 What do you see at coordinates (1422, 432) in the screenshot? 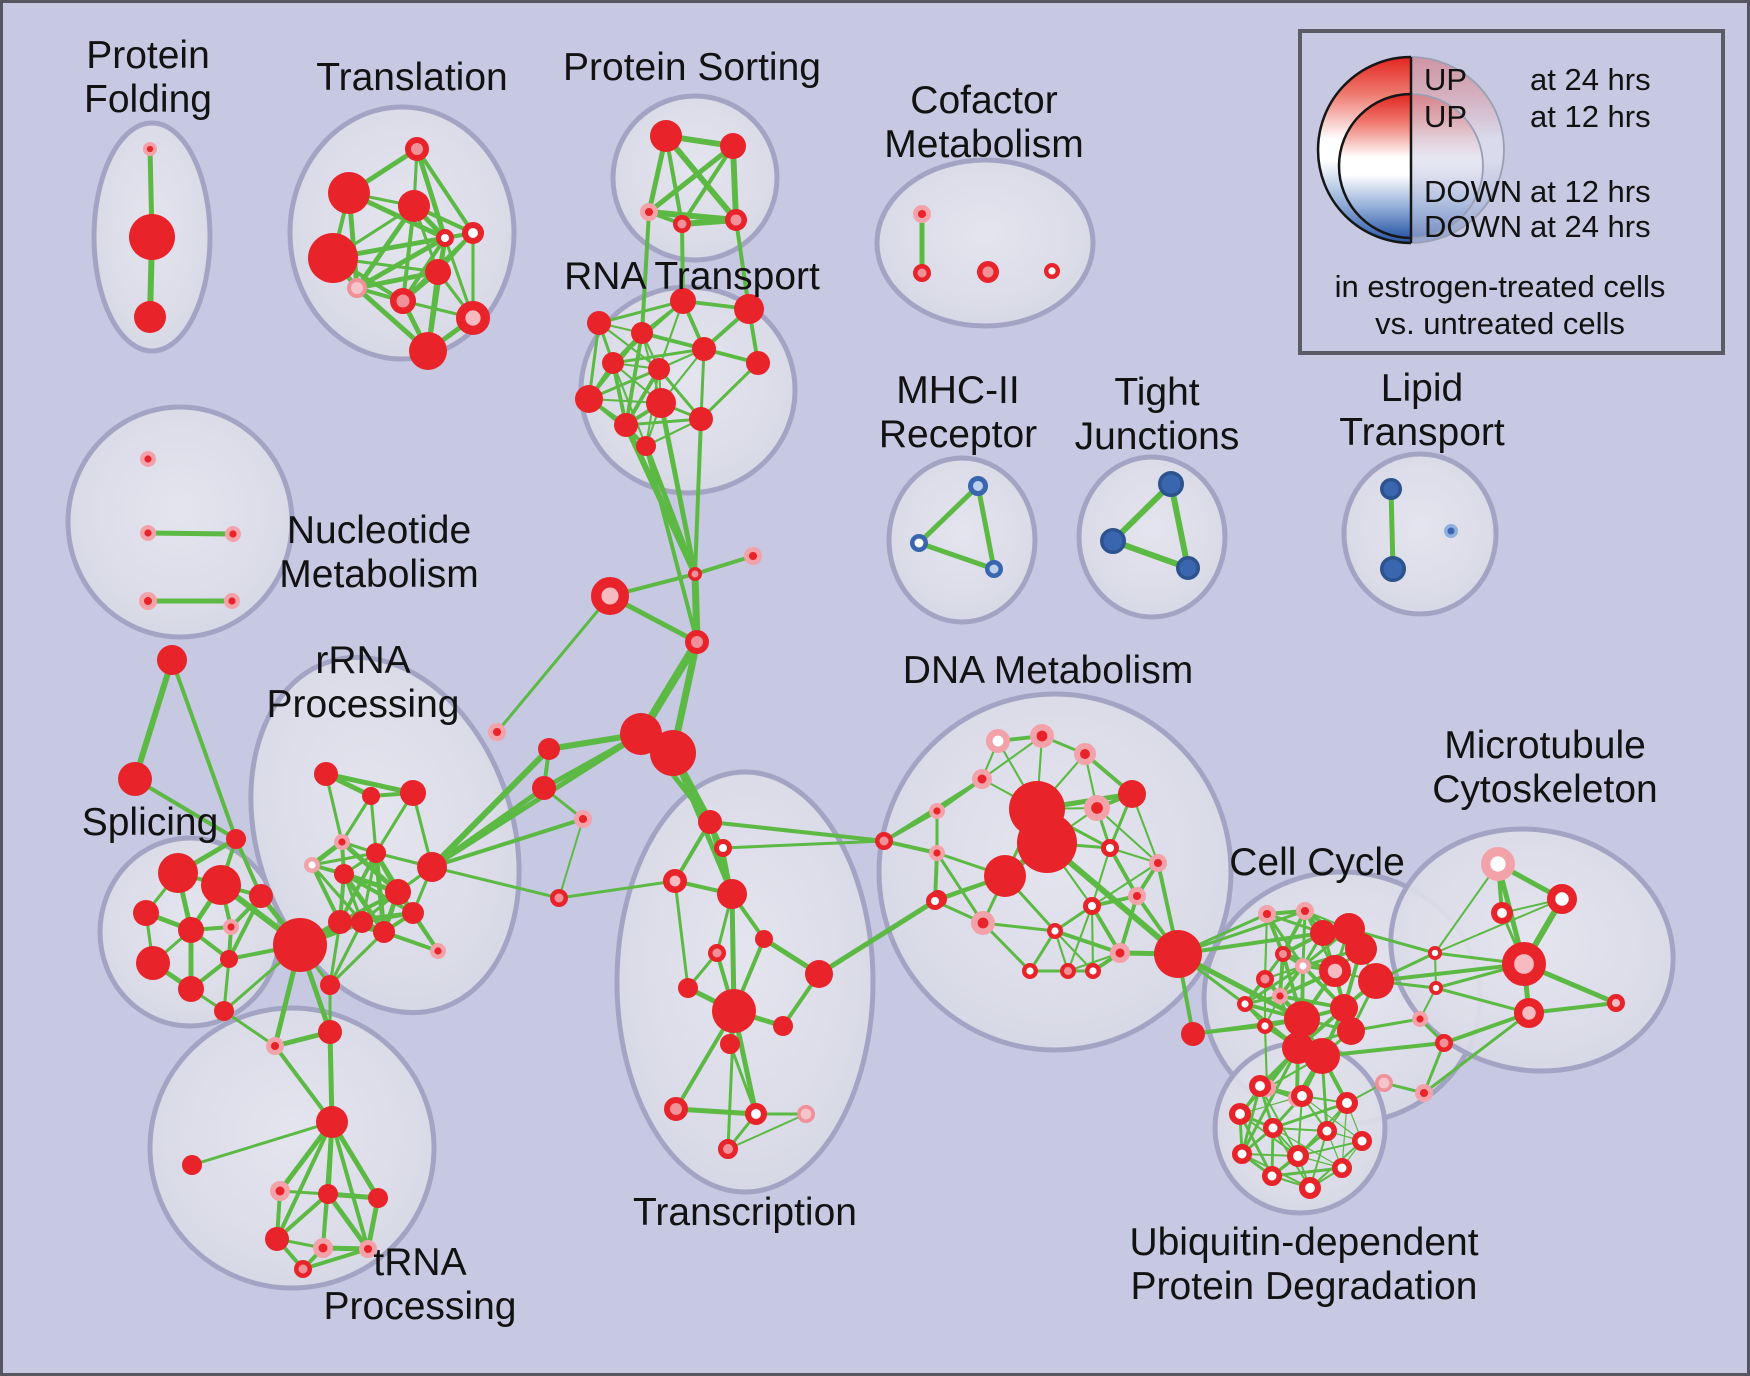
I see `cluster-label-lipid: Transport` at bounding box center [1422, 432].